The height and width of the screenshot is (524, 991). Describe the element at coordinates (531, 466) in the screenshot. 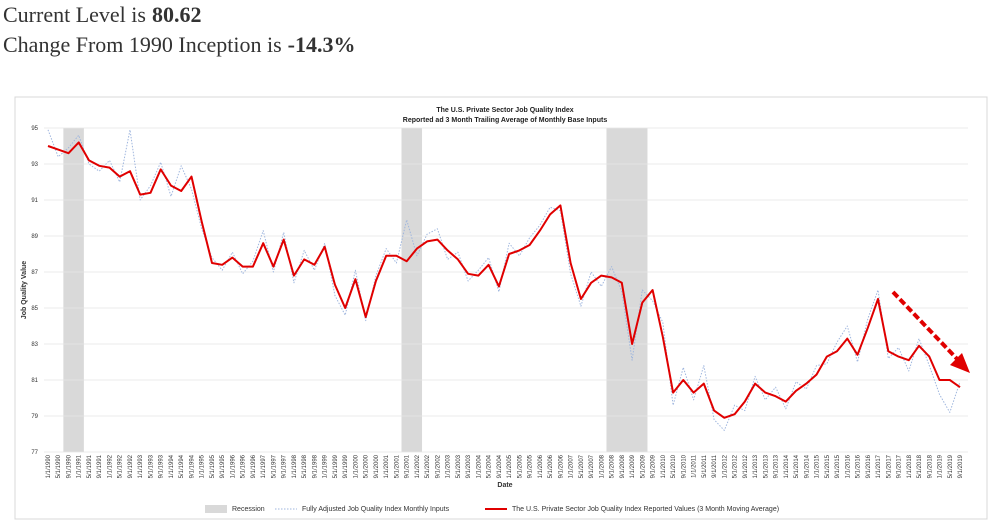

I see `x-tick-label: 9/1/2005` at that location.